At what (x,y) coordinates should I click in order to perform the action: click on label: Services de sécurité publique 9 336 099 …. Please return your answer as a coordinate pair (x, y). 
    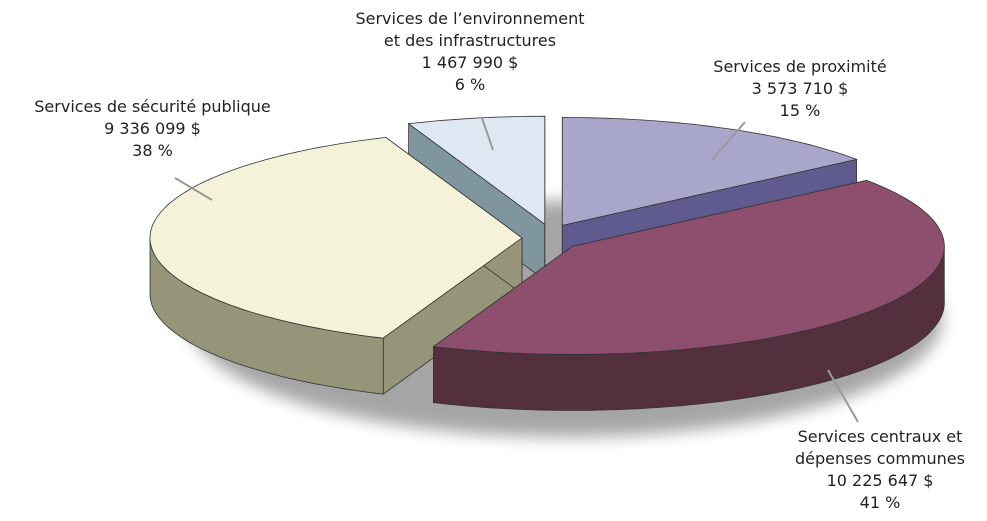
    Looking at the image, I should click on (152, 129).